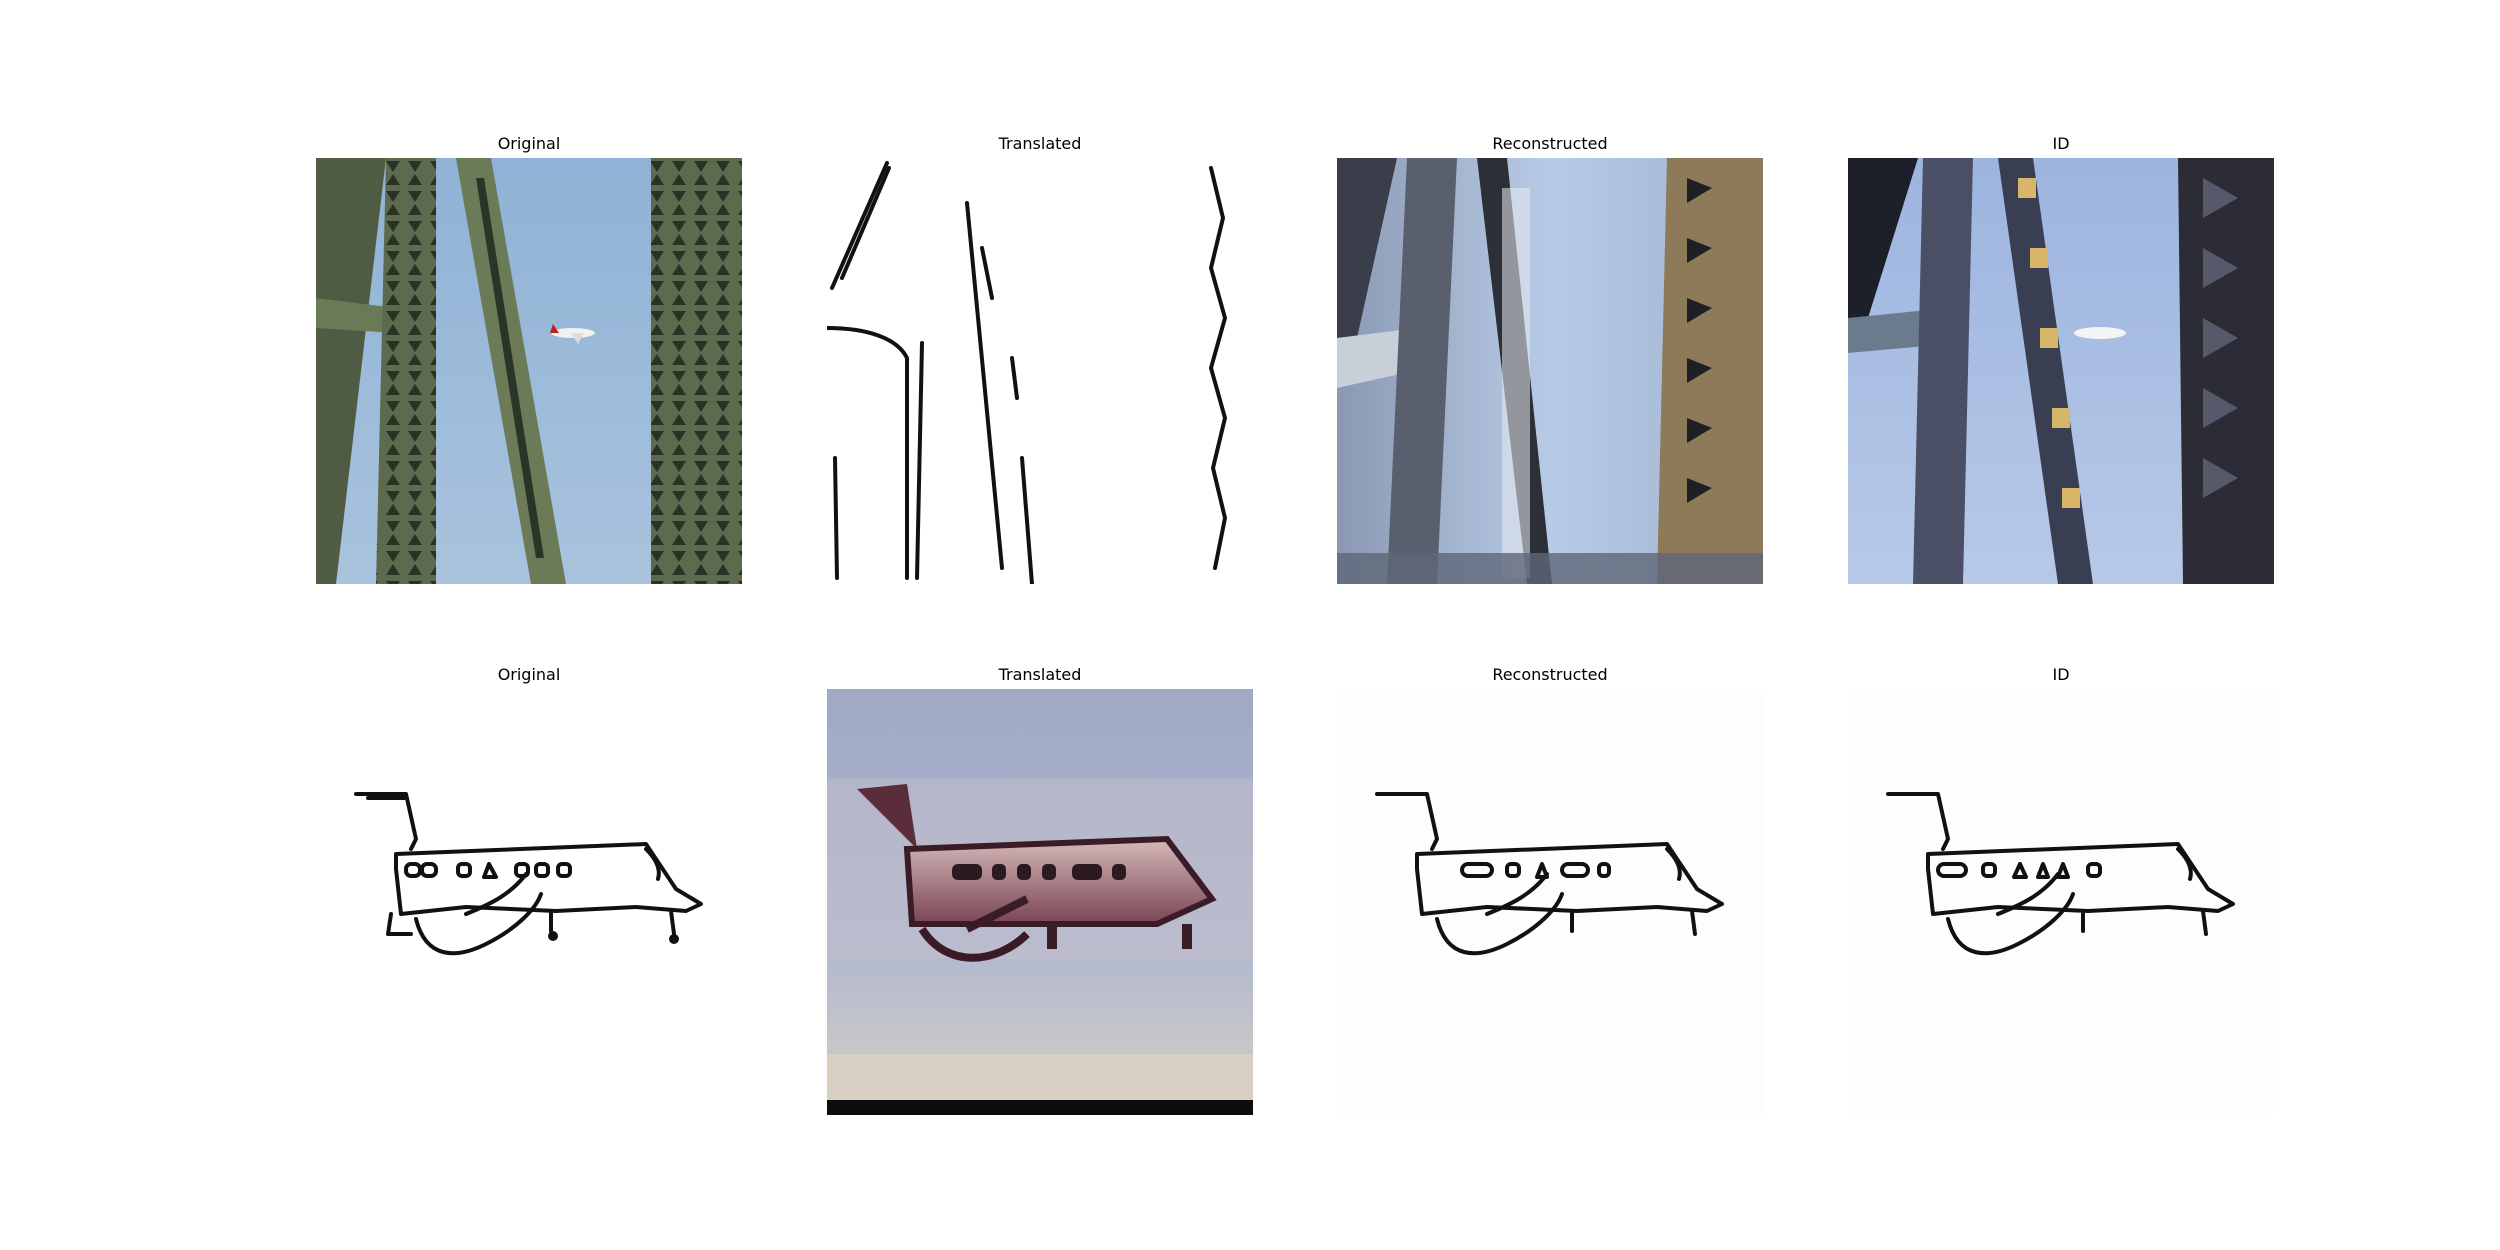 Image resolution: width=2500 pixels, height=1250 pixels. I want to click on row2-id-panel: ID, so click(2061, 902).